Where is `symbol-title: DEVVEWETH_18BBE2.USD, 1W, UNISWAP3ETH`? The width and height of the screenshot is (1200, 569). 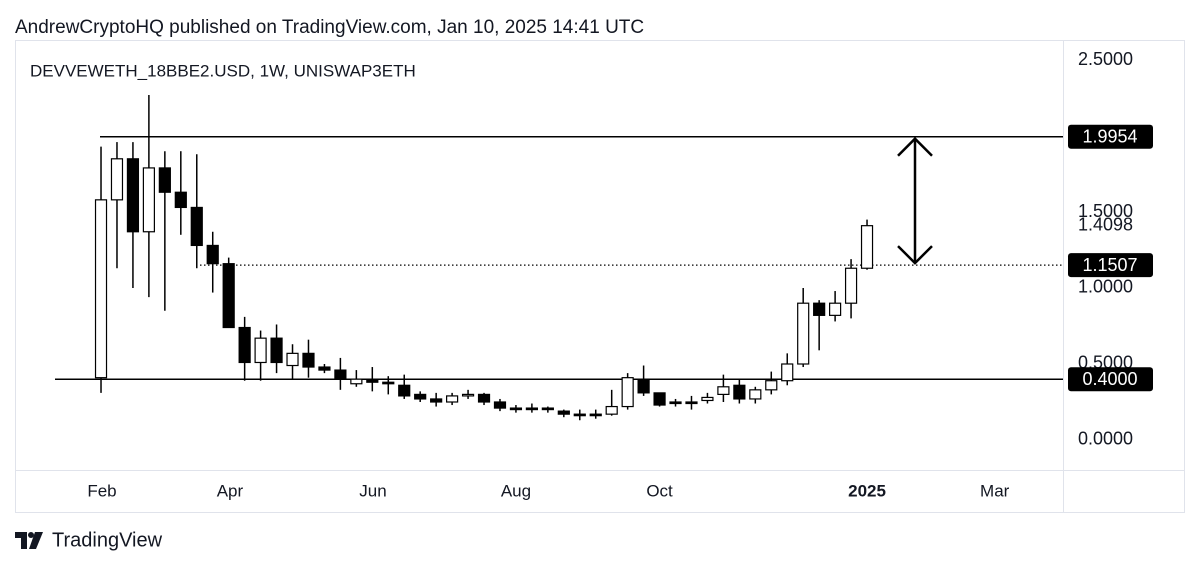
symbol-title: DEVVEWETH_18BBE2.USD, 1W, UNISWAP3ETH is located at coordinates (223, 70).